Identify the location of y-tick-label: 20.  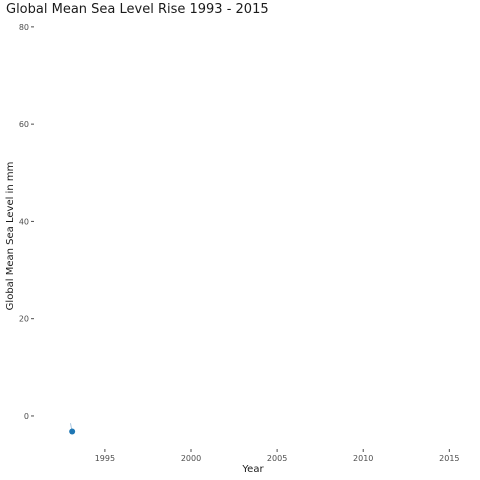
(24, 319).